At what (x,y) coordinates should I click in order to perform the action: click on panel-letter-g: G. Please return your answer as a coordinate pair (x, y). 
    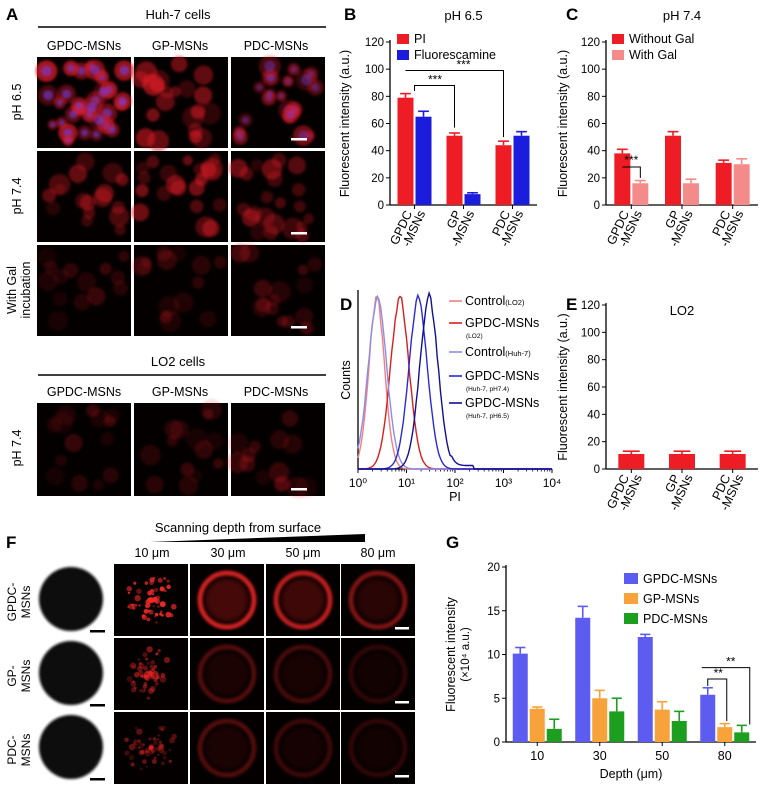
    Looking at the image, I should click on (452, 542).